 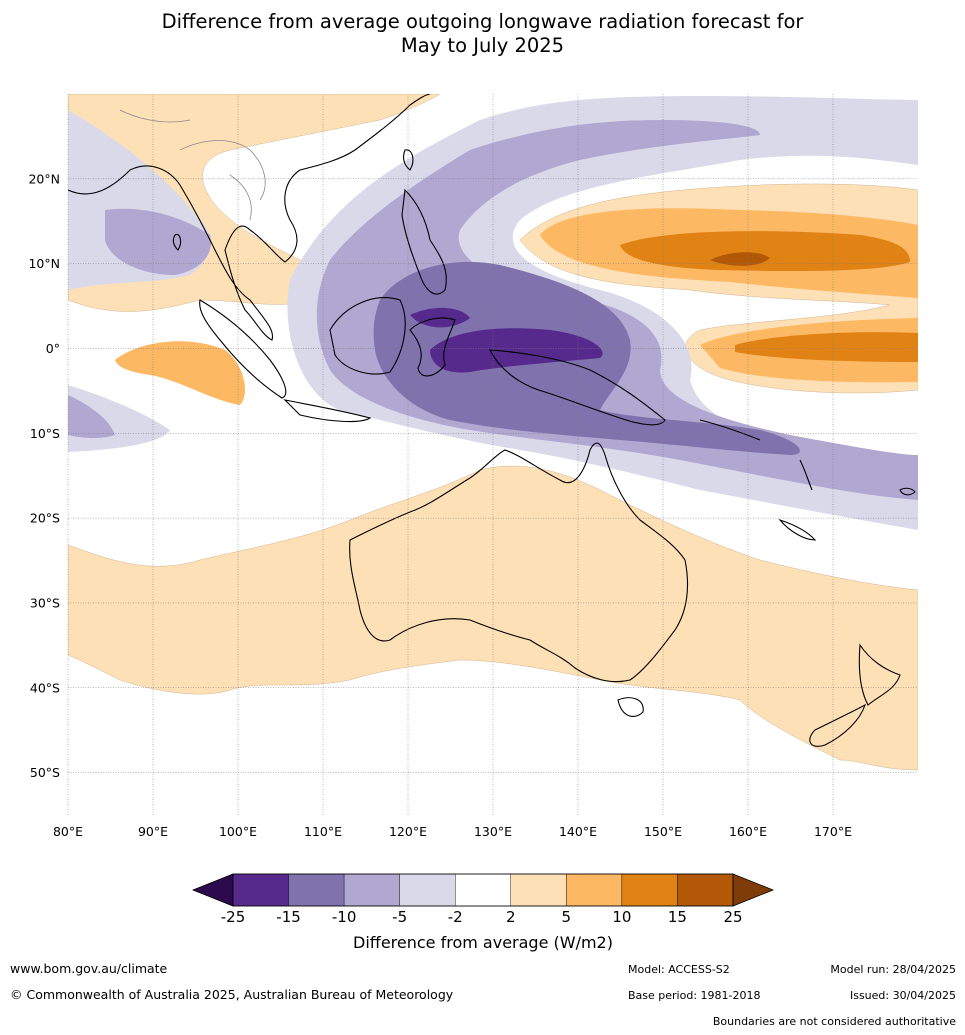 What do you see at coordinates (238, 831) in the screenshot?
I see `lon-tick-label: 100°E` at bounding box center [238, 831].